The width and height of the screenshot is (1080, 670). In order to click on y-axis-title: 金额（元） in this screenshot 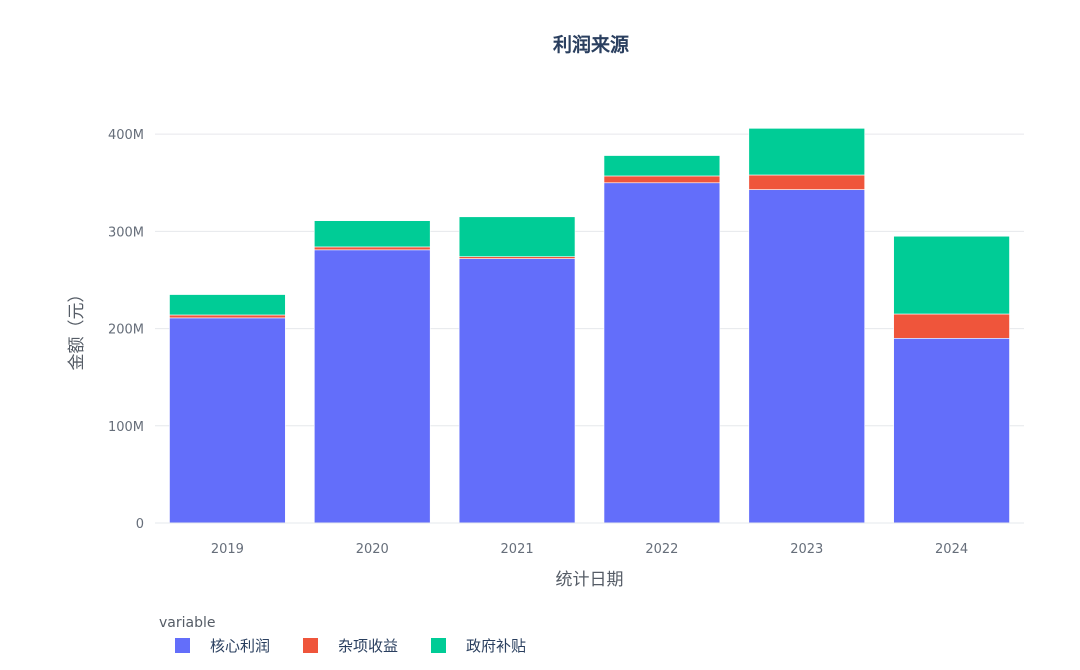, I will do `click(77, 328)`.